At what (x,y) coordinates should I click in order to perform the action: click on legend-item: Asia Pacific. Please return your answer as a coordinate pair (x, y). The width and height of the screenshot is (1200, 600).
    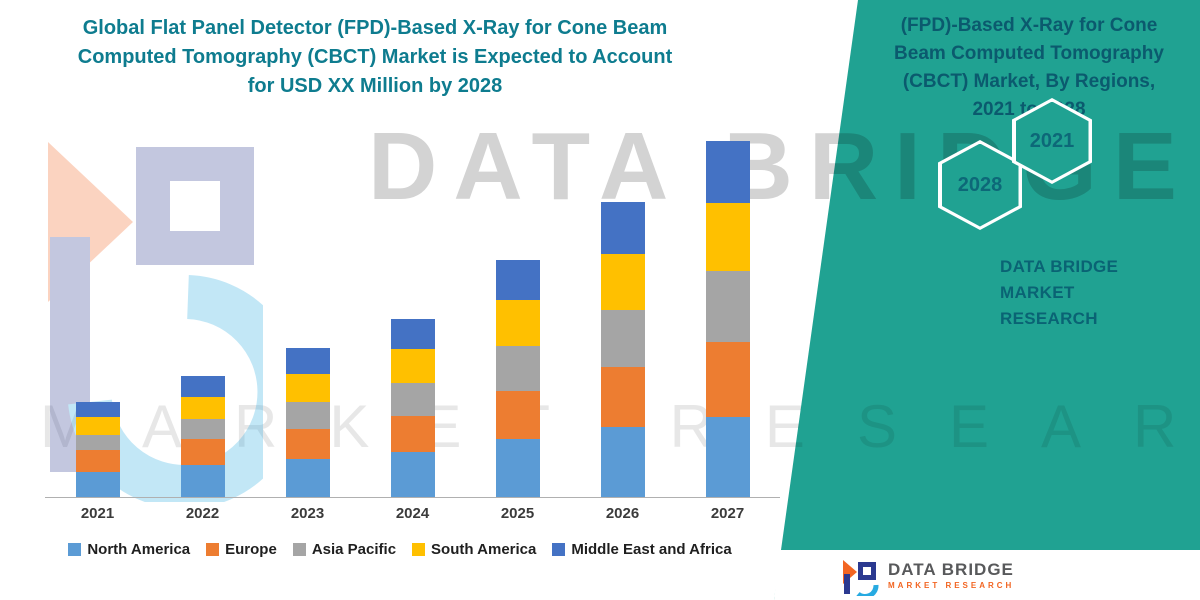
    Looking at the image, I should click on (344, 549).